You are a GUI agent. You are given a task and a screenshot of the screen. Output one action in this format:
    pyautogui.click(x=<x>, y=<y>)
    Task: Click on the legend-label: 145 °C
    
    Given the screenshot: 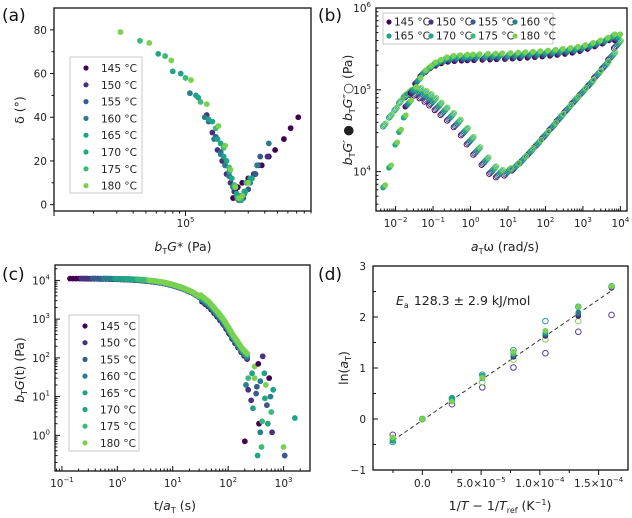 What is the action you would take?
    pyautogui.click(x=118, y=327)
    